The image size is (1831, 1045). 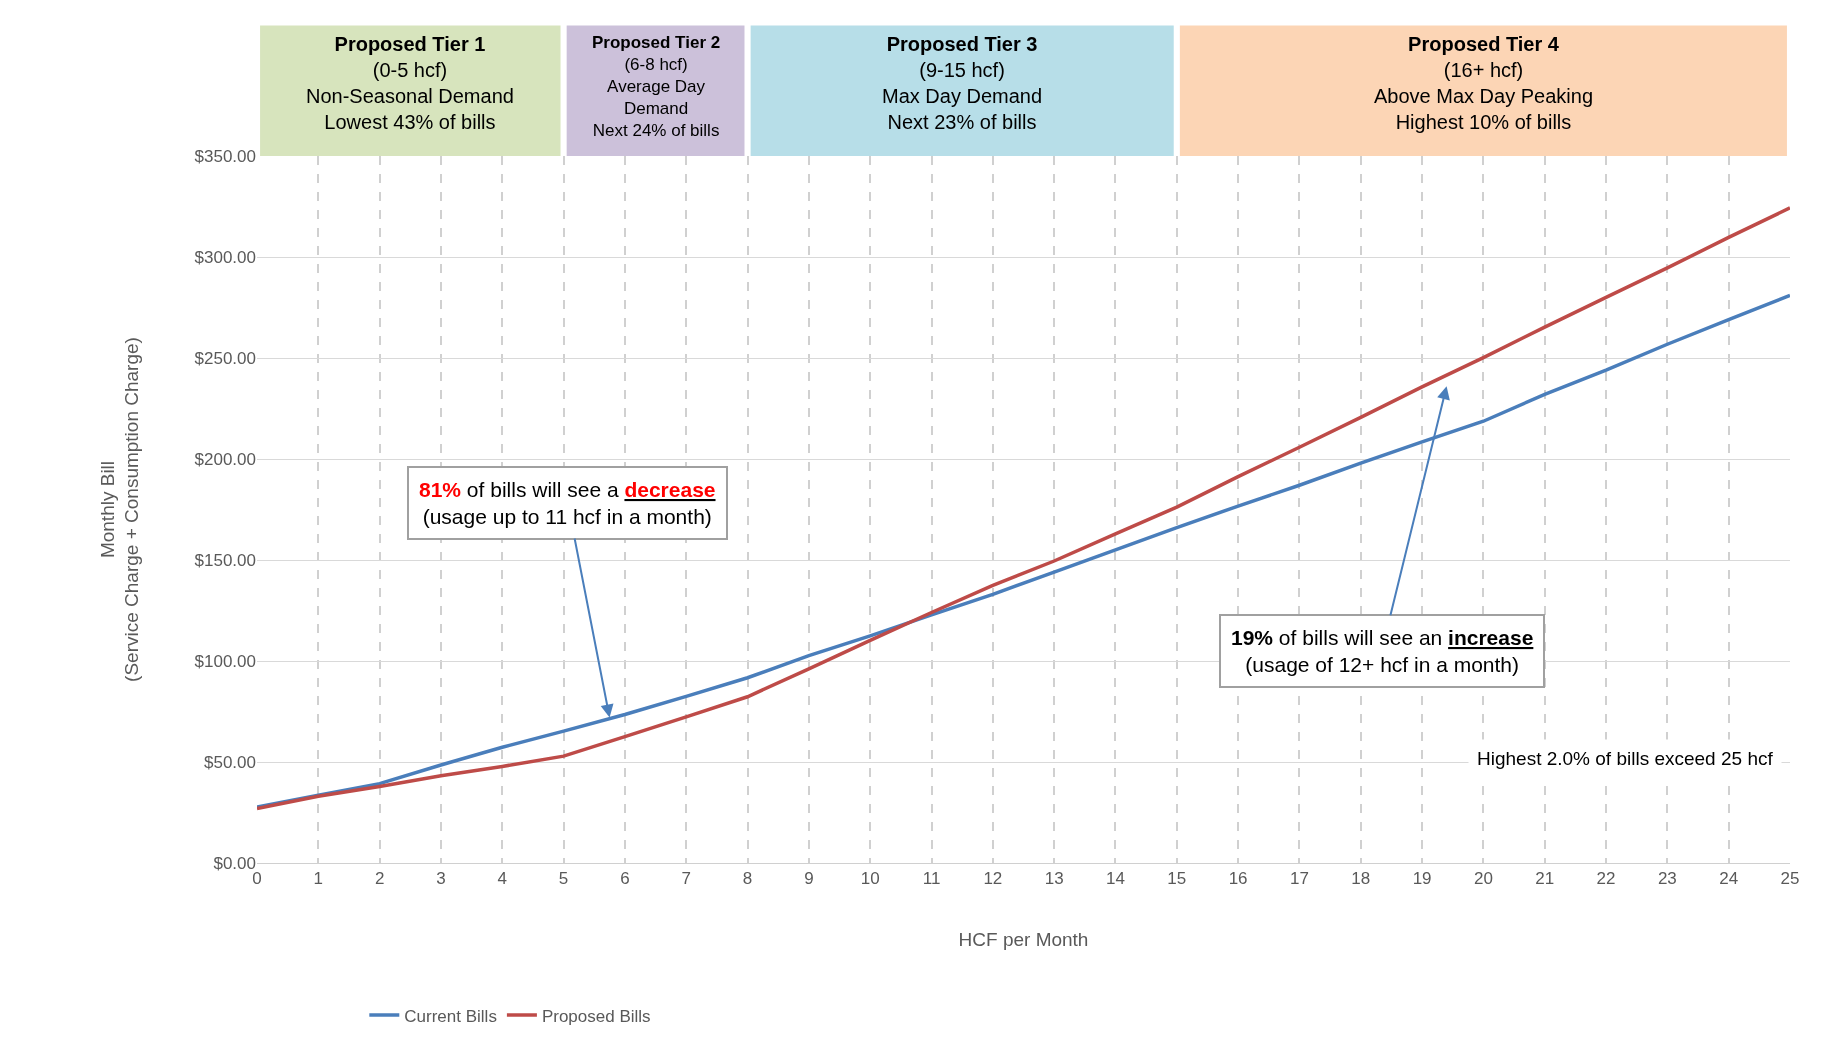 I want to click on y-tick-label: $200.00, so click(x=225, y=459).